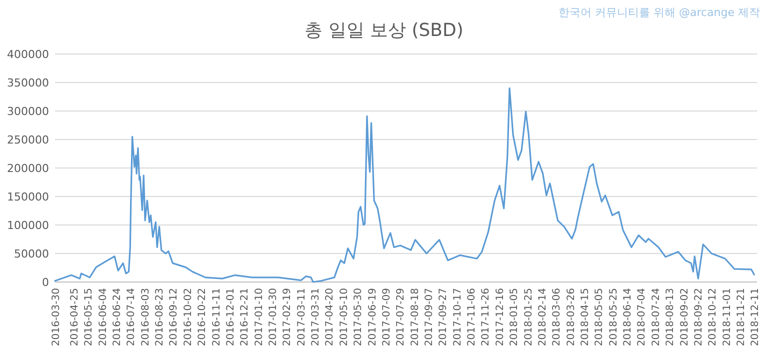 The width and height of the screenshot is (768, 349). I want to click on x-tick-label: 2016-11-11, so click(216, 317).